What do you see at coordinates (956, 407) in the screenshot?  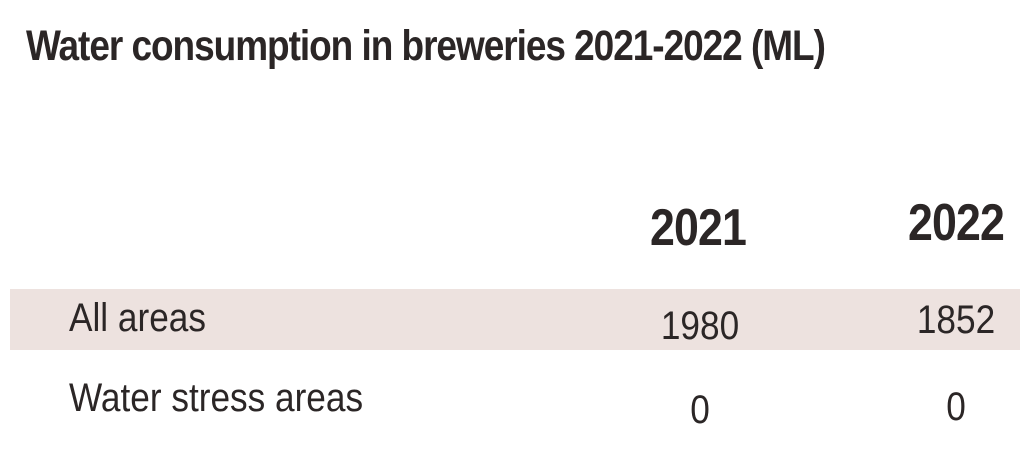 I see `cell-water-stress-areas-2022: 0` at bounding box center [956, 407].